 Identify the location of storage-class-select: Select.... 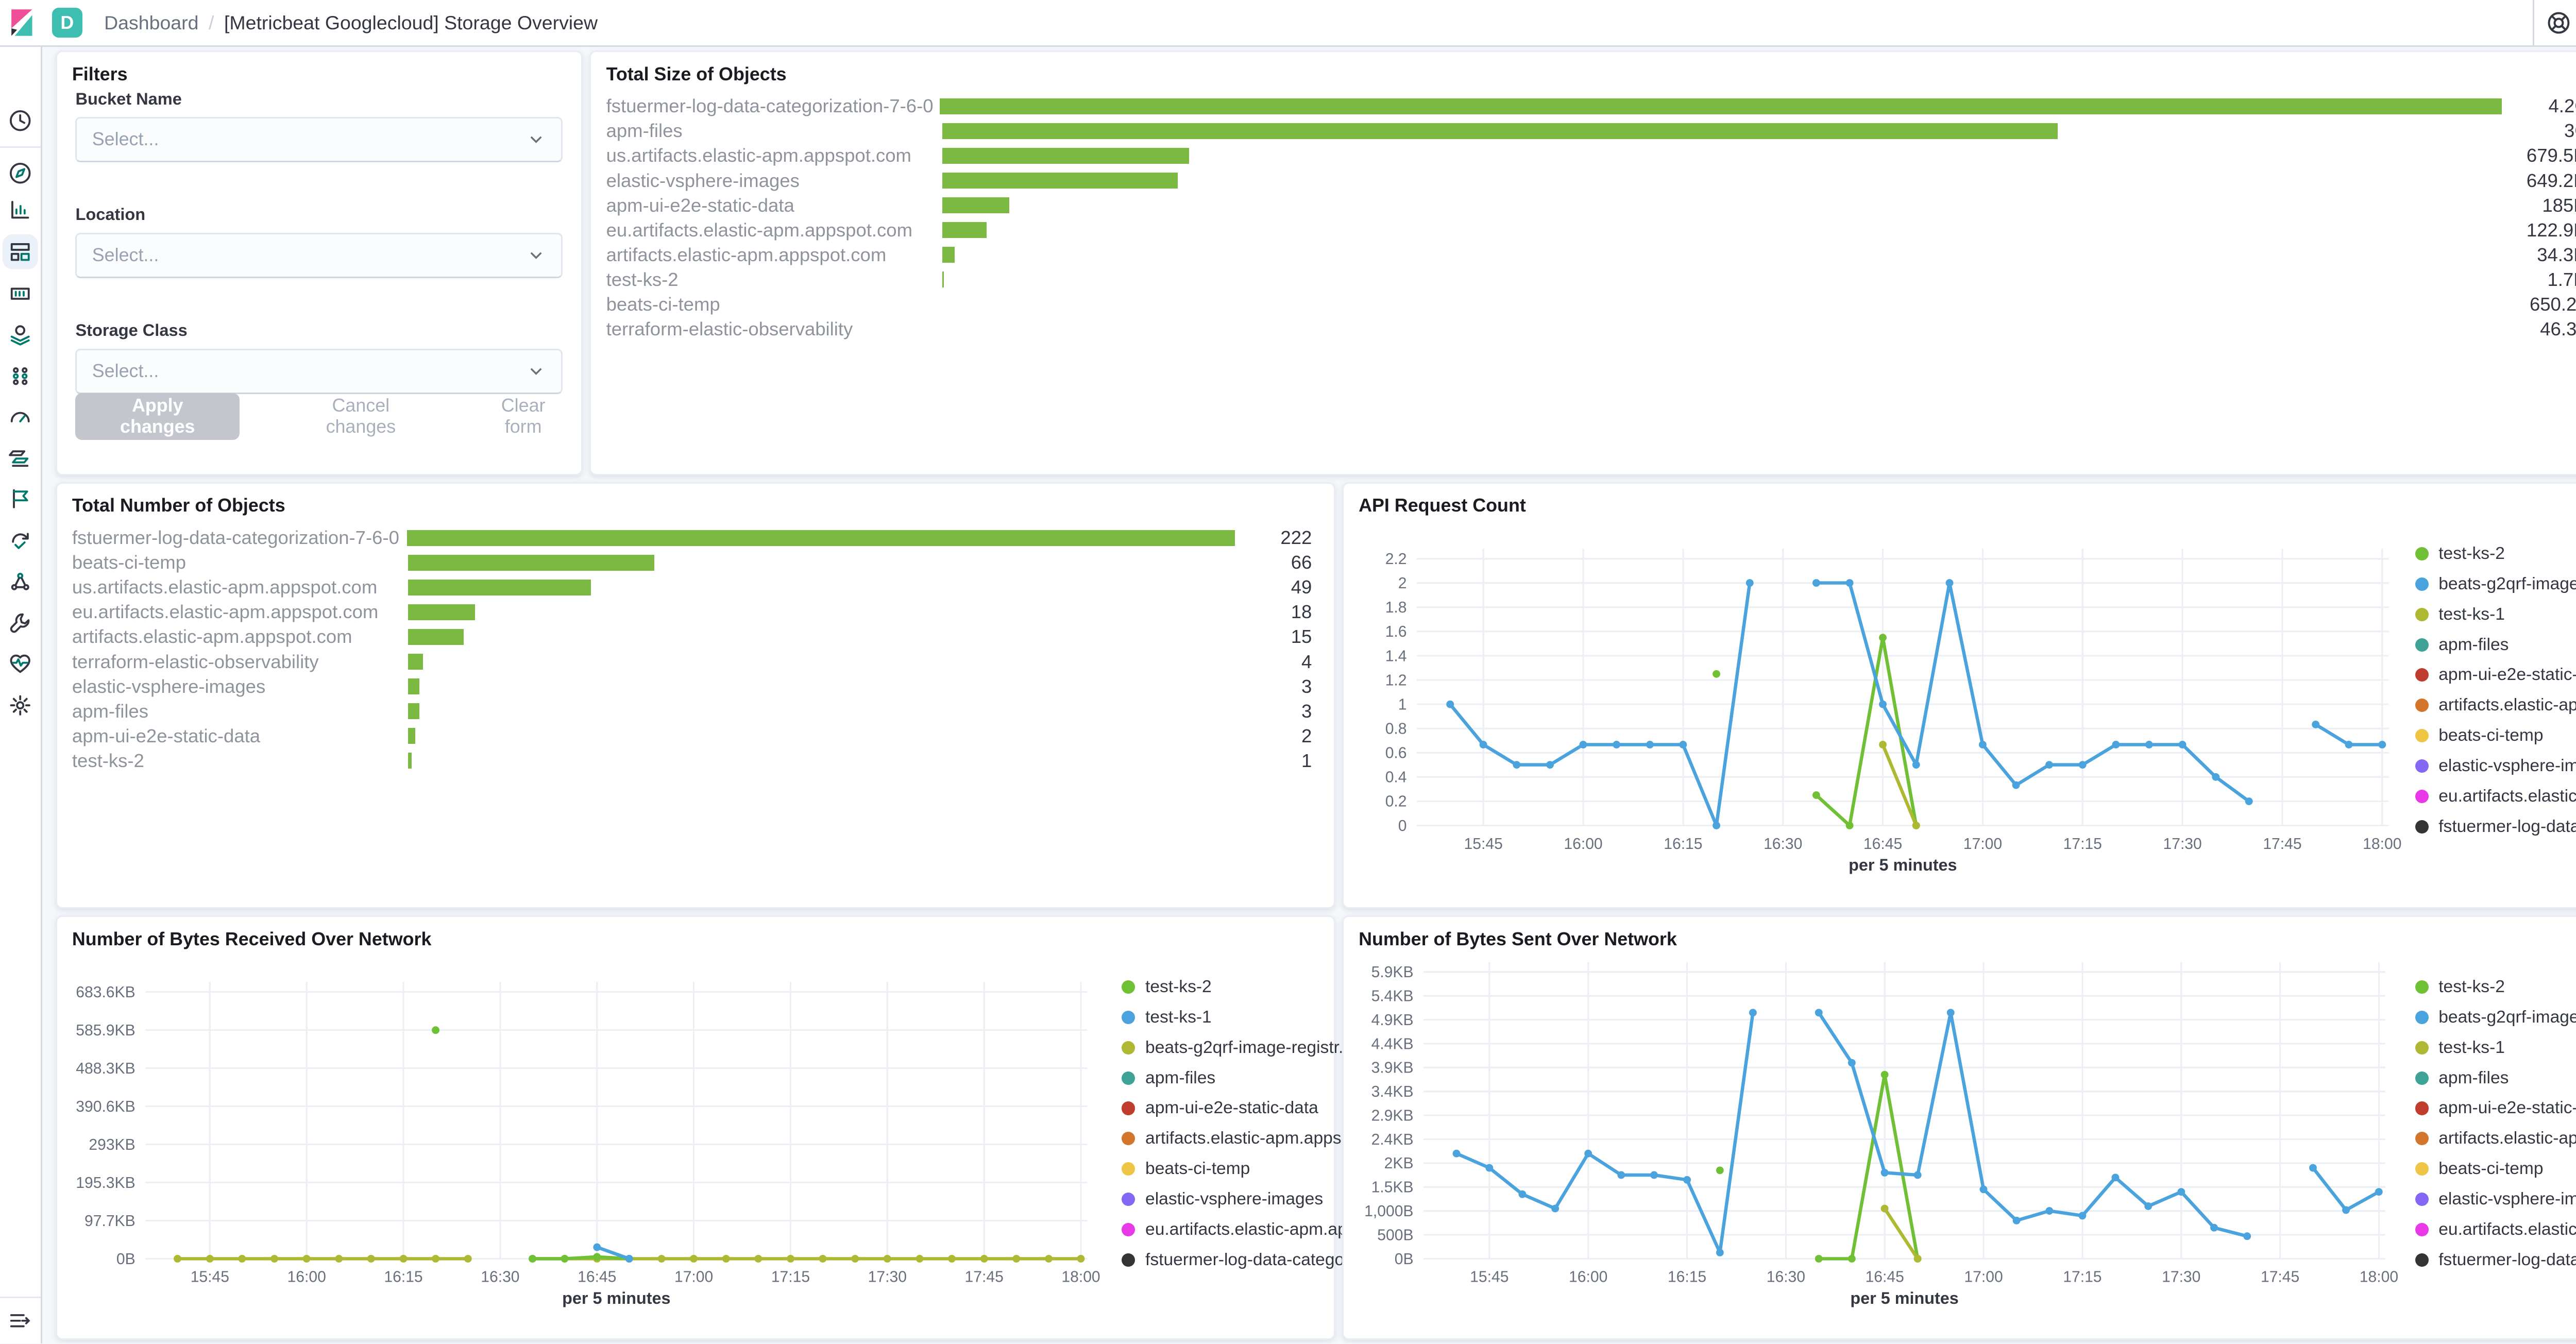
(319, 371).